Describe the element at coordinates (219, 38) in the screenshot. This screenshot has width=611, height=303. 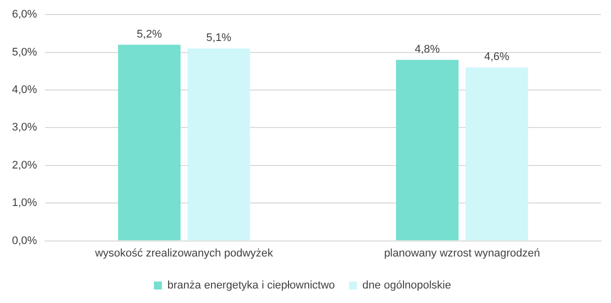
I see `data-label: 5,1%` at that location.